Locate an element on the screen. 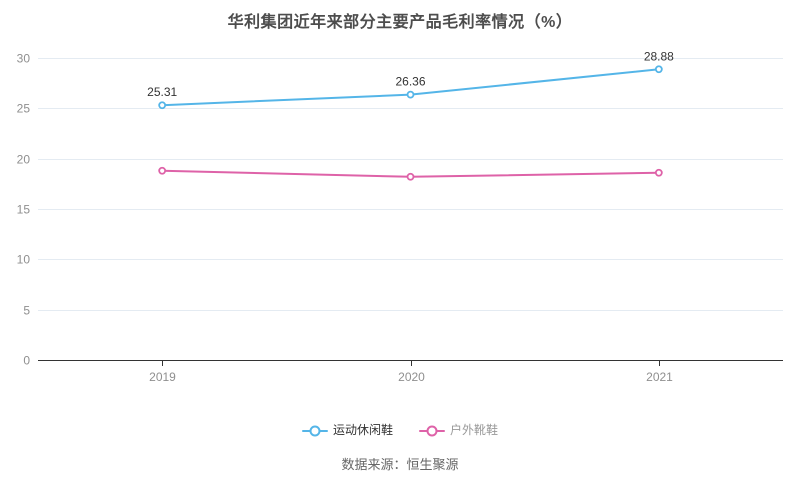  y-axis-tick-label: 30 is located at coordinates (24, 59).